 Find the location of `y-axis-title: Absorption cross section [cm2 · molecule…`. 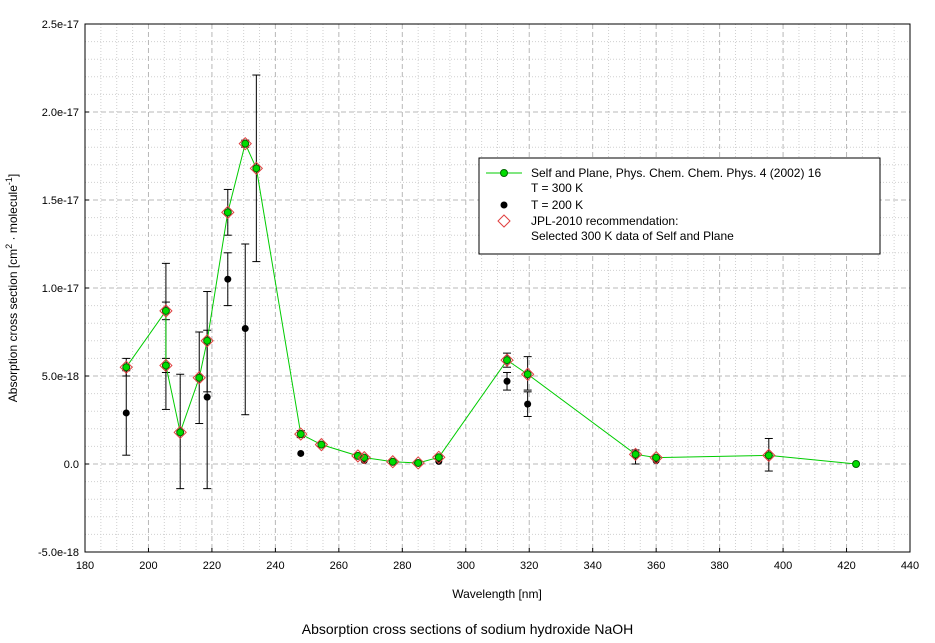

y-axis-title: Absorption cross section [cm2 · molecule… is located at coordinates (12, 288).